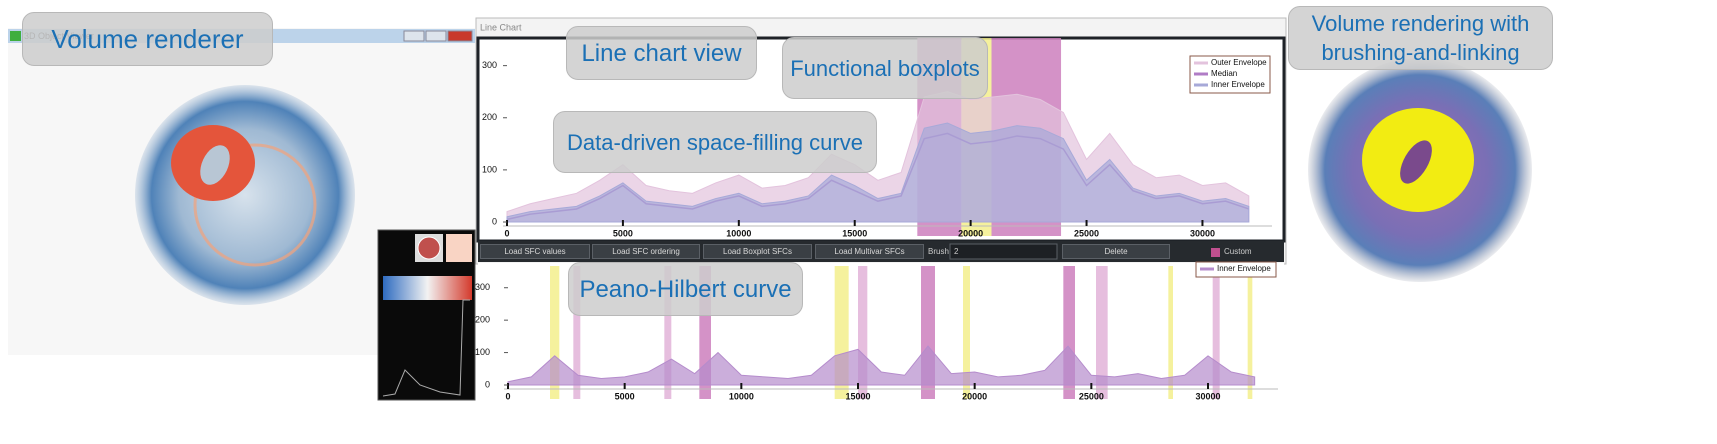 This screenshot has width=1717, height=444. What do you see at coordinates (255, 205) in the screenshot?
I see `volume-feature` at bounding box center [255, 205].